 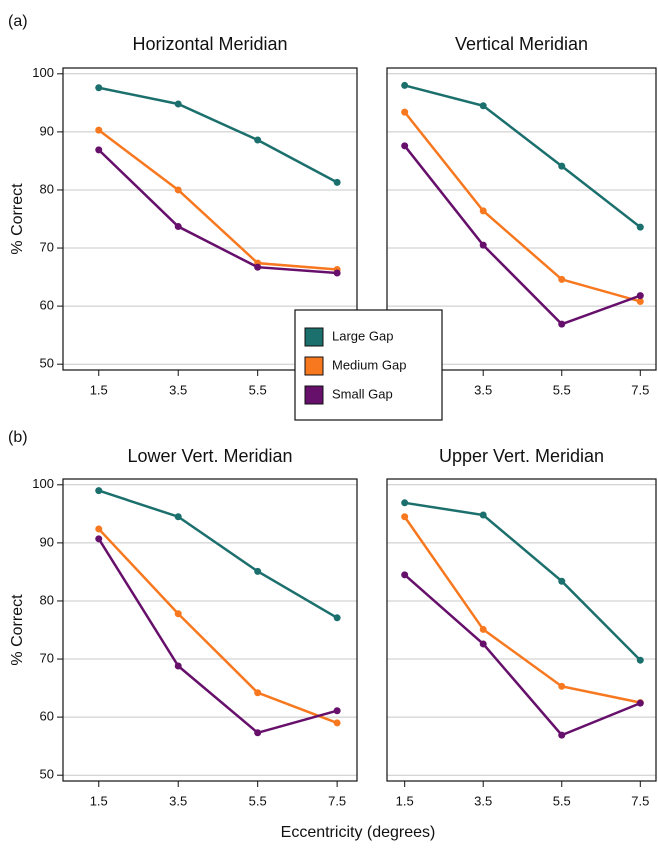 What do you see at coordinates (47, 774) in the screenshot?
I see `y-tick-label: 50` at bounding box center [47, 774].